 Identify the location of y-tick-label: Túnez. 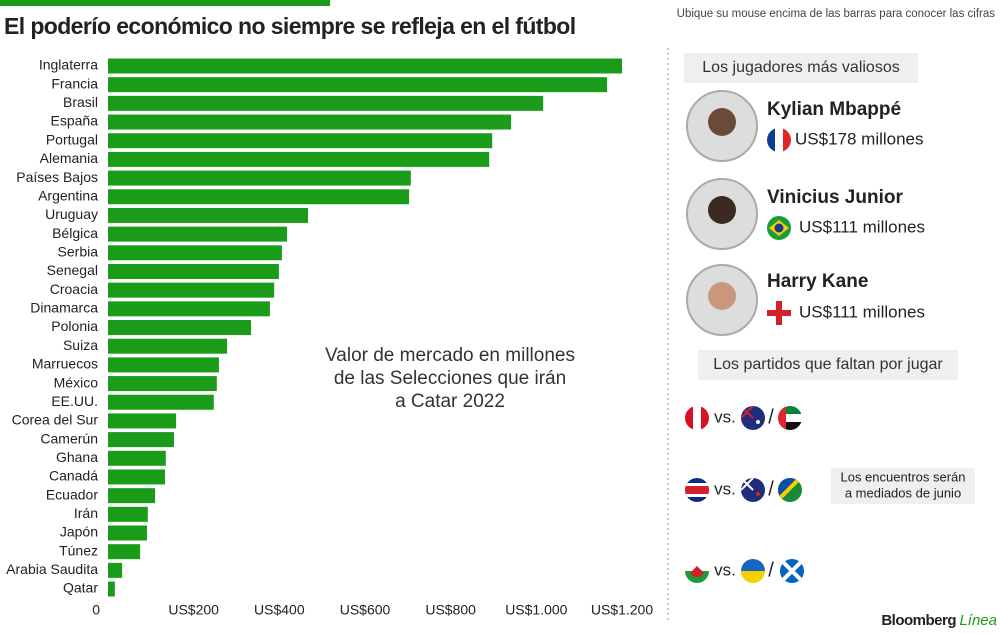
(78, 550).